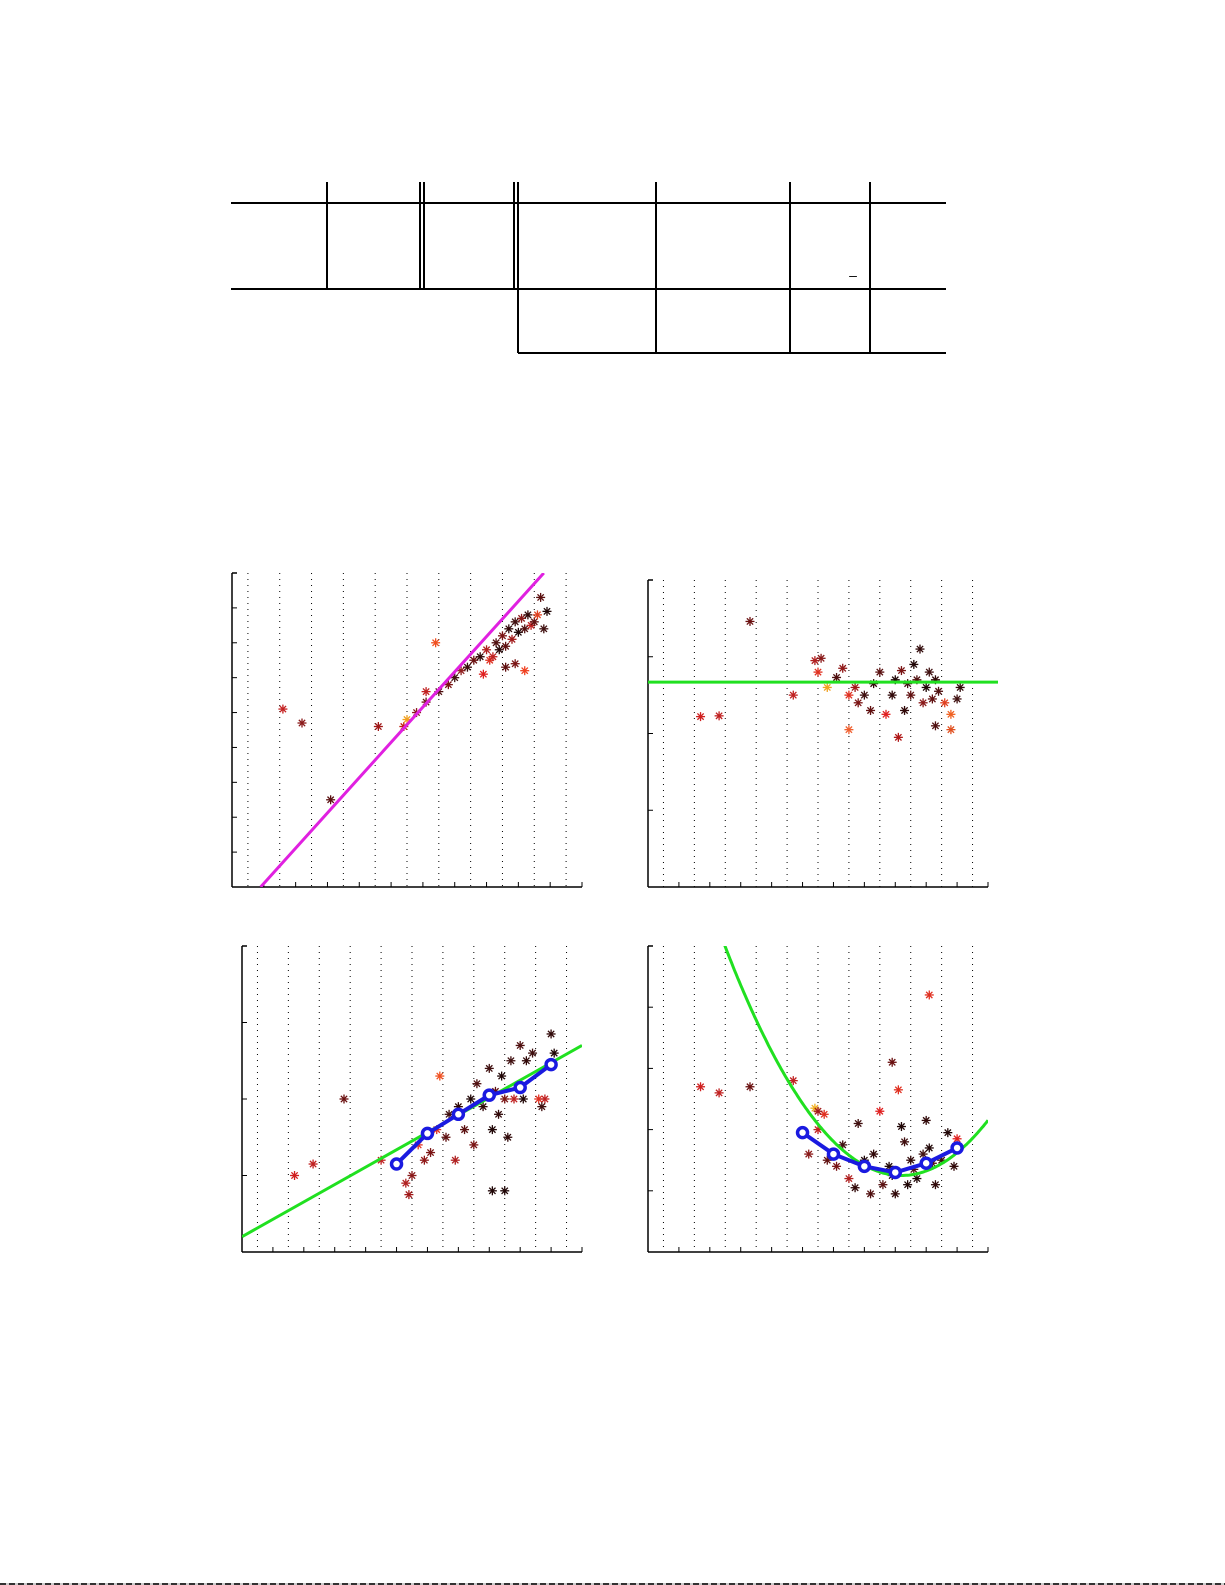 This screenshot has height=1585, width=1225. Describe the element at coordinates (474, 1114) in the screenshot. I see `binned-mean-line` at that location.